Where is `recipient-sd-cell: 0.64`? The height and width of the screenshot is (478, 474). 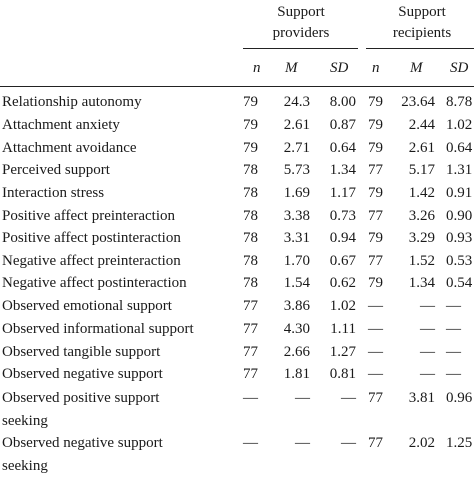 recipient-sd-cell: 0.64 is located at coordinates (459, 148).